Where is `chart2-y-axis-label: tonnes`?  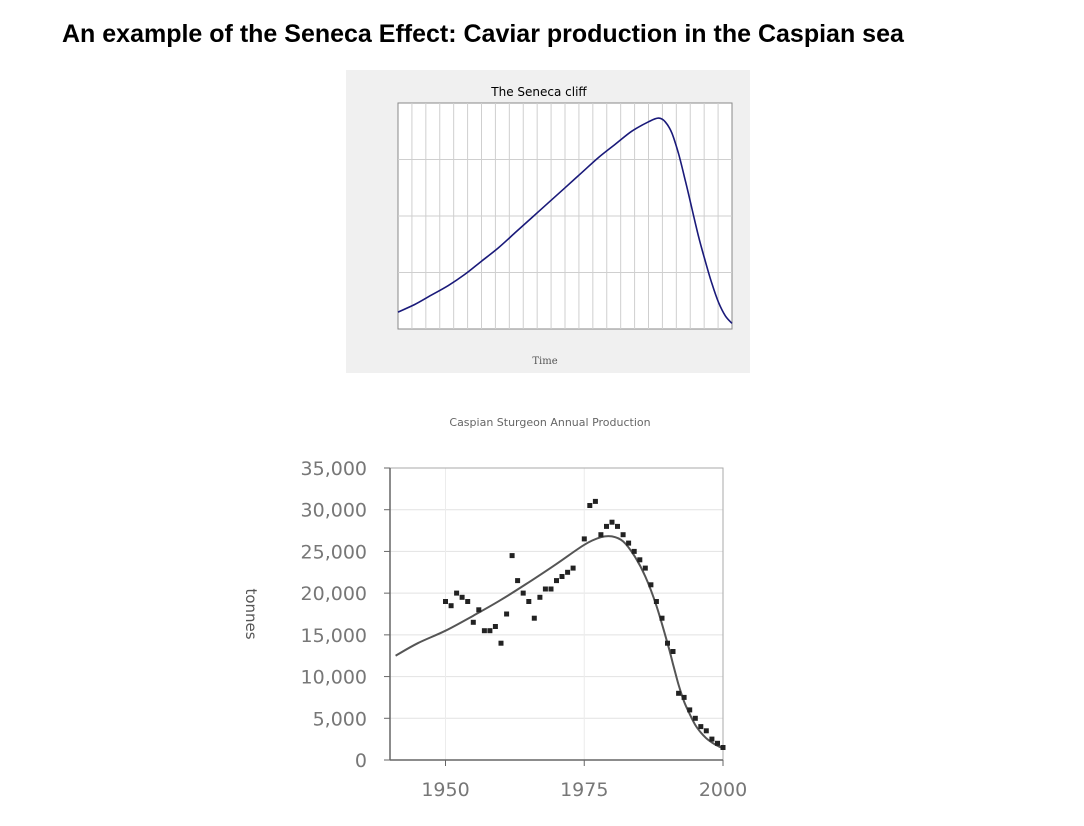
chart2-y-axis-label: tonnes is located at coordinates (251, 613).